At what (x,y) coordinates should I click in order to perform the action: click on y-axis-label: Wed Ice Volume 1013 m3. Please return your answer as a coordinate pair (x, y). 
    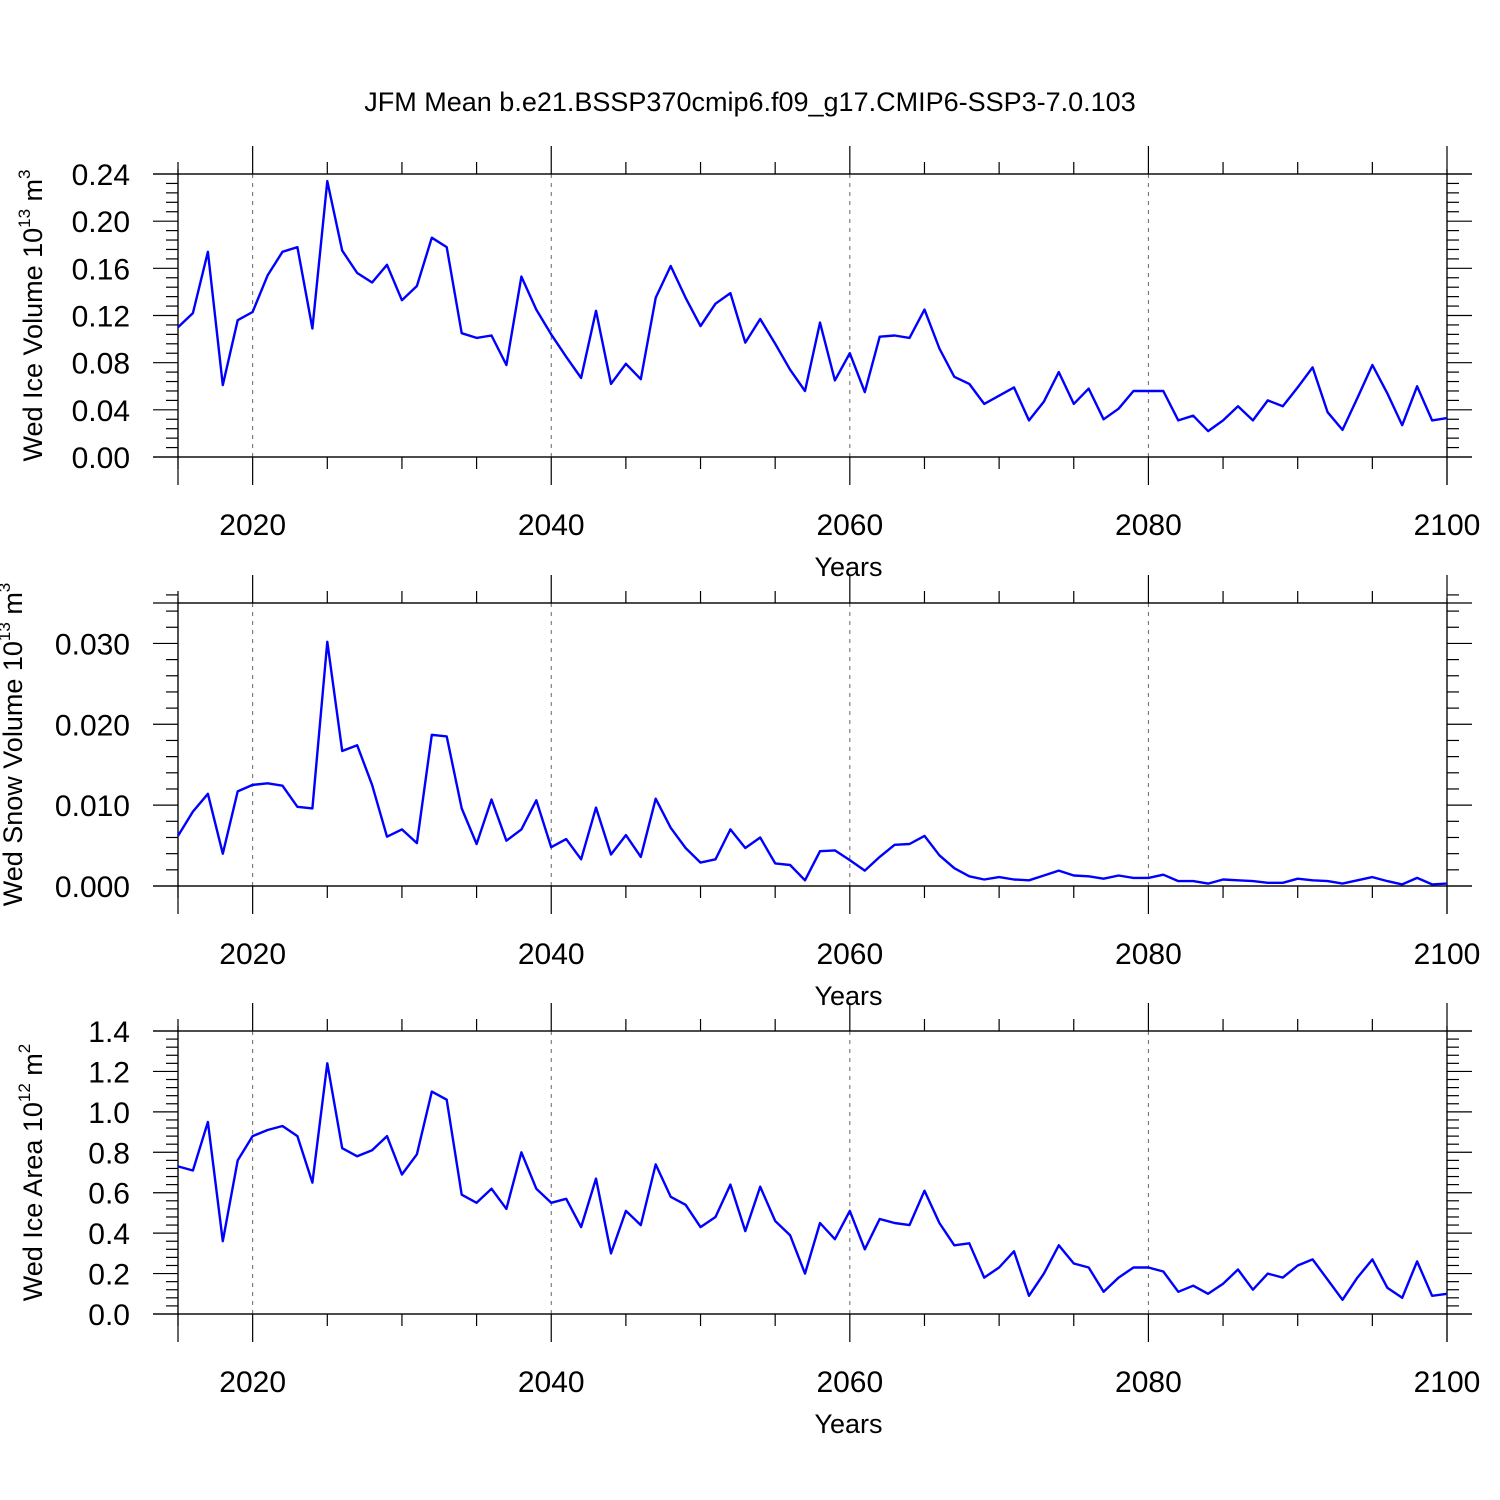
    Looking at the image, I should click on (31, 315).